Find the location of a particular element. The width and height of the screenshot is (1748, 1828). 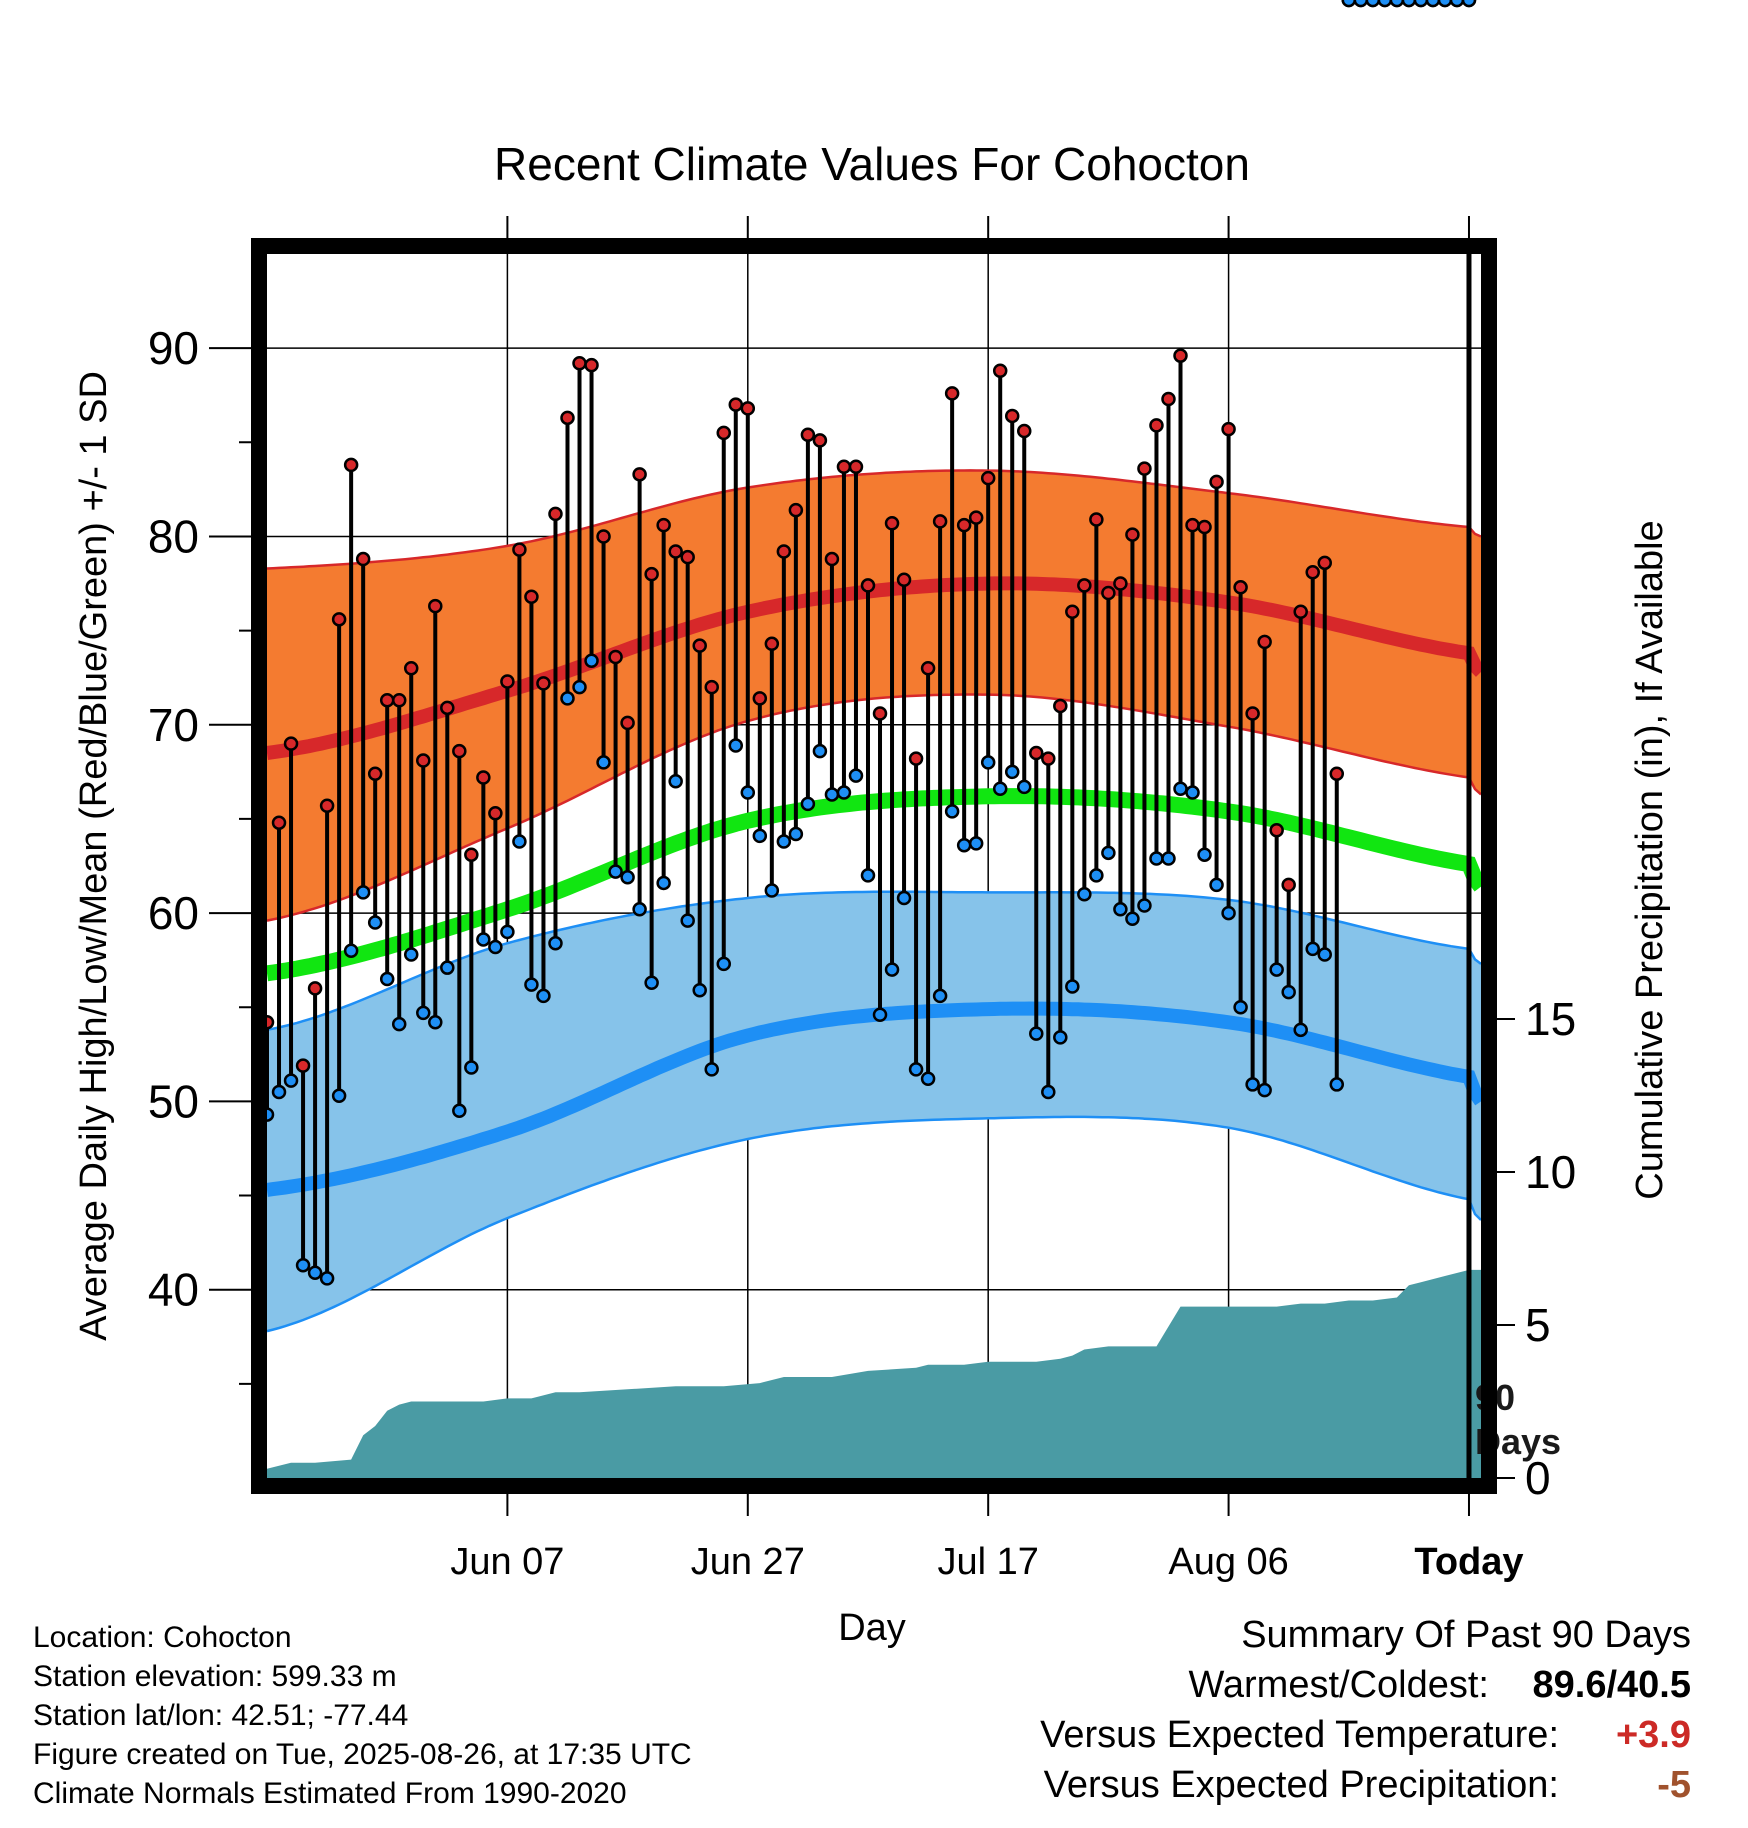

info-latlon: Station lat/lon: 42.51; -77.44 is located at coordinates (221, 1715).